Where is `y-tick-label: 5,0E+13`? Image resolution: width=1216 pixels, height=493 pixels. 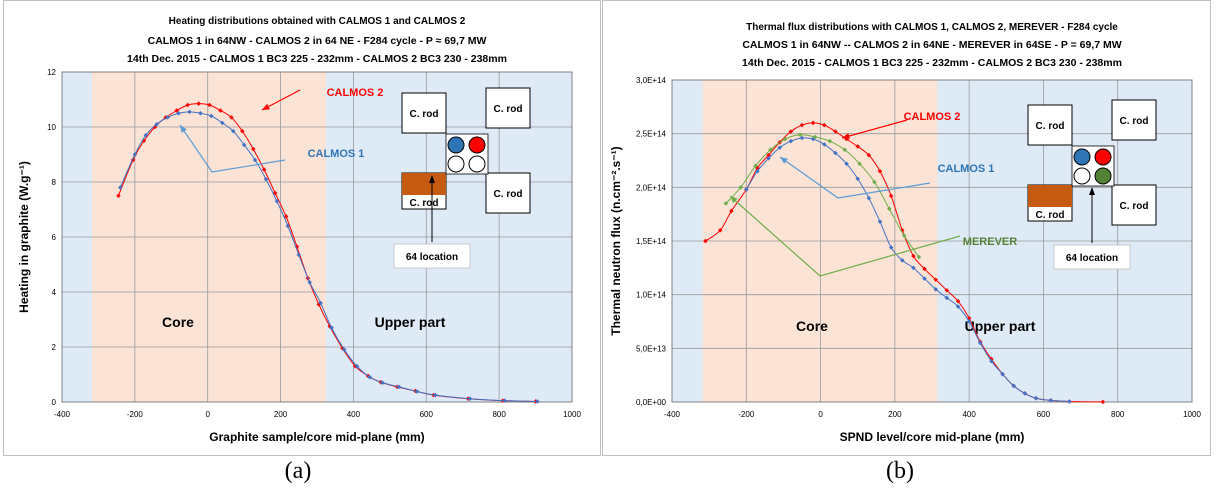 y-tick-label: 5,0E+13 is located at coordinates (651, 348).